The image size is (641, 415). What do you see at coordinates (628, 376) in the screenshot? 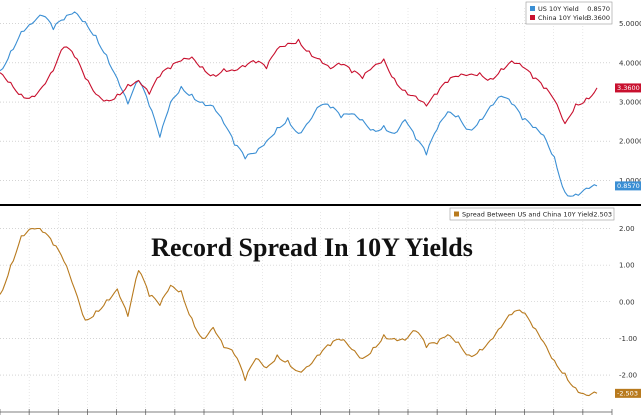
I see `lower-y-tick-label: -2.00` at bounding box center [628, 376].